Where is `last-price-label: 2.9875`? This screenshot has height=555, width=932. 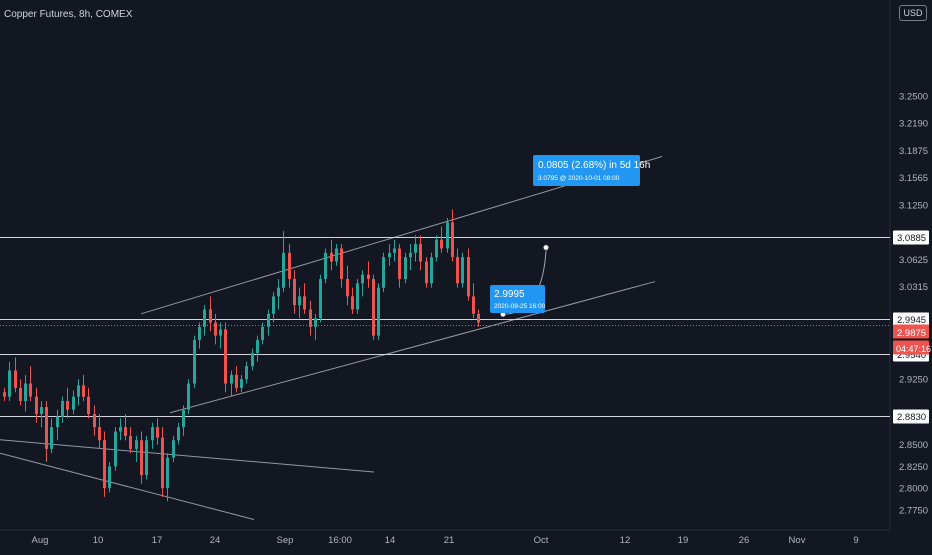 last-price-label: 2.9875 is located at coordinates (911, 333).